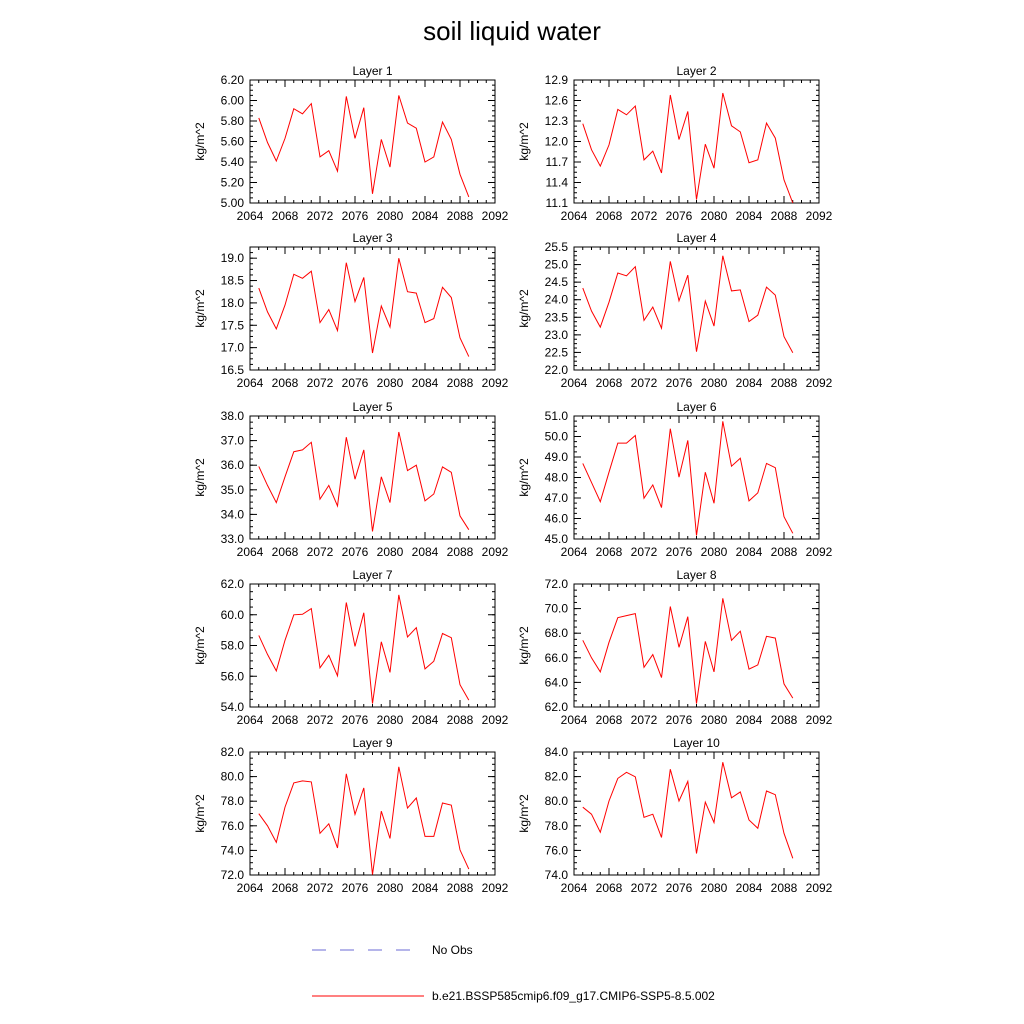 This screenshot has width=1024, height=1024. I want to click on y-tick-label: 36.0, so click(233, 465).